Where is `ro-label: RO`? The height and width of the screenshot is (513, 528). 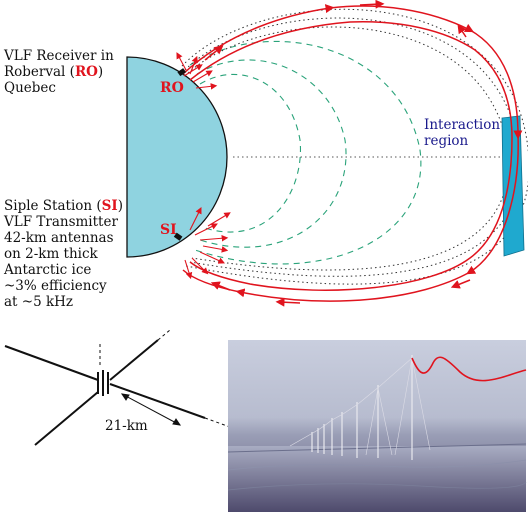 ro-label: RO is located at coordinates (172, 88).